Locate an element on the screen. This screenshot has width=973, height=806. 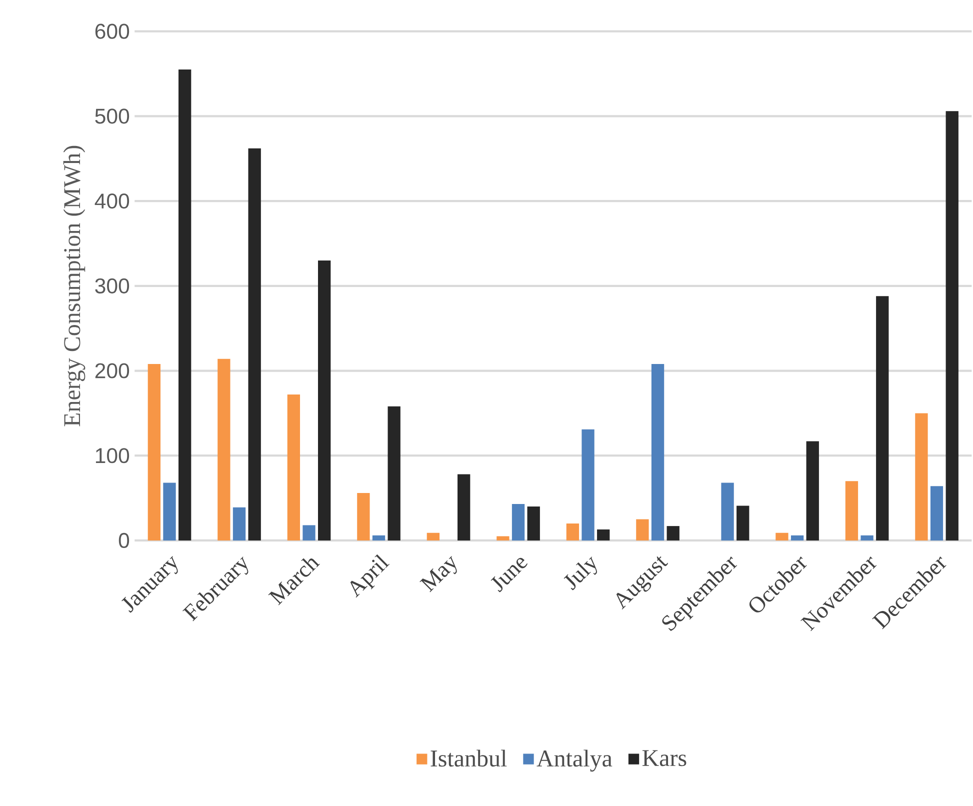
y-tick-label: 500 is located at coordinates (112, 116).